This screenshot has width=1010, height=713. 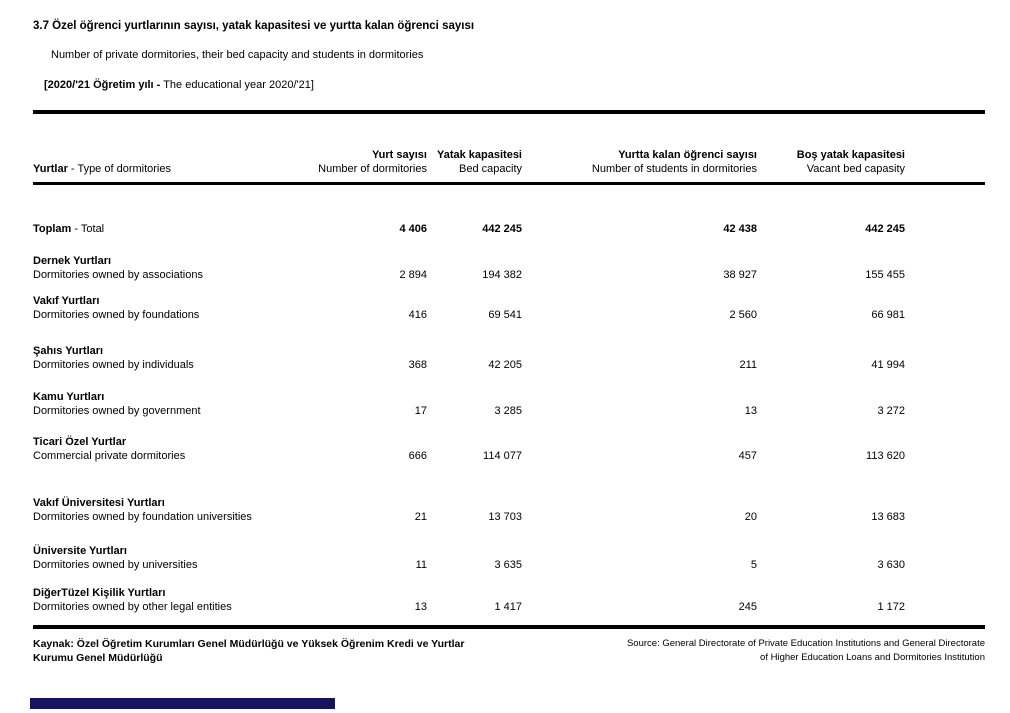 I want to click on row-label-en: Commercial private dormitories, so click(x=109, y=455).